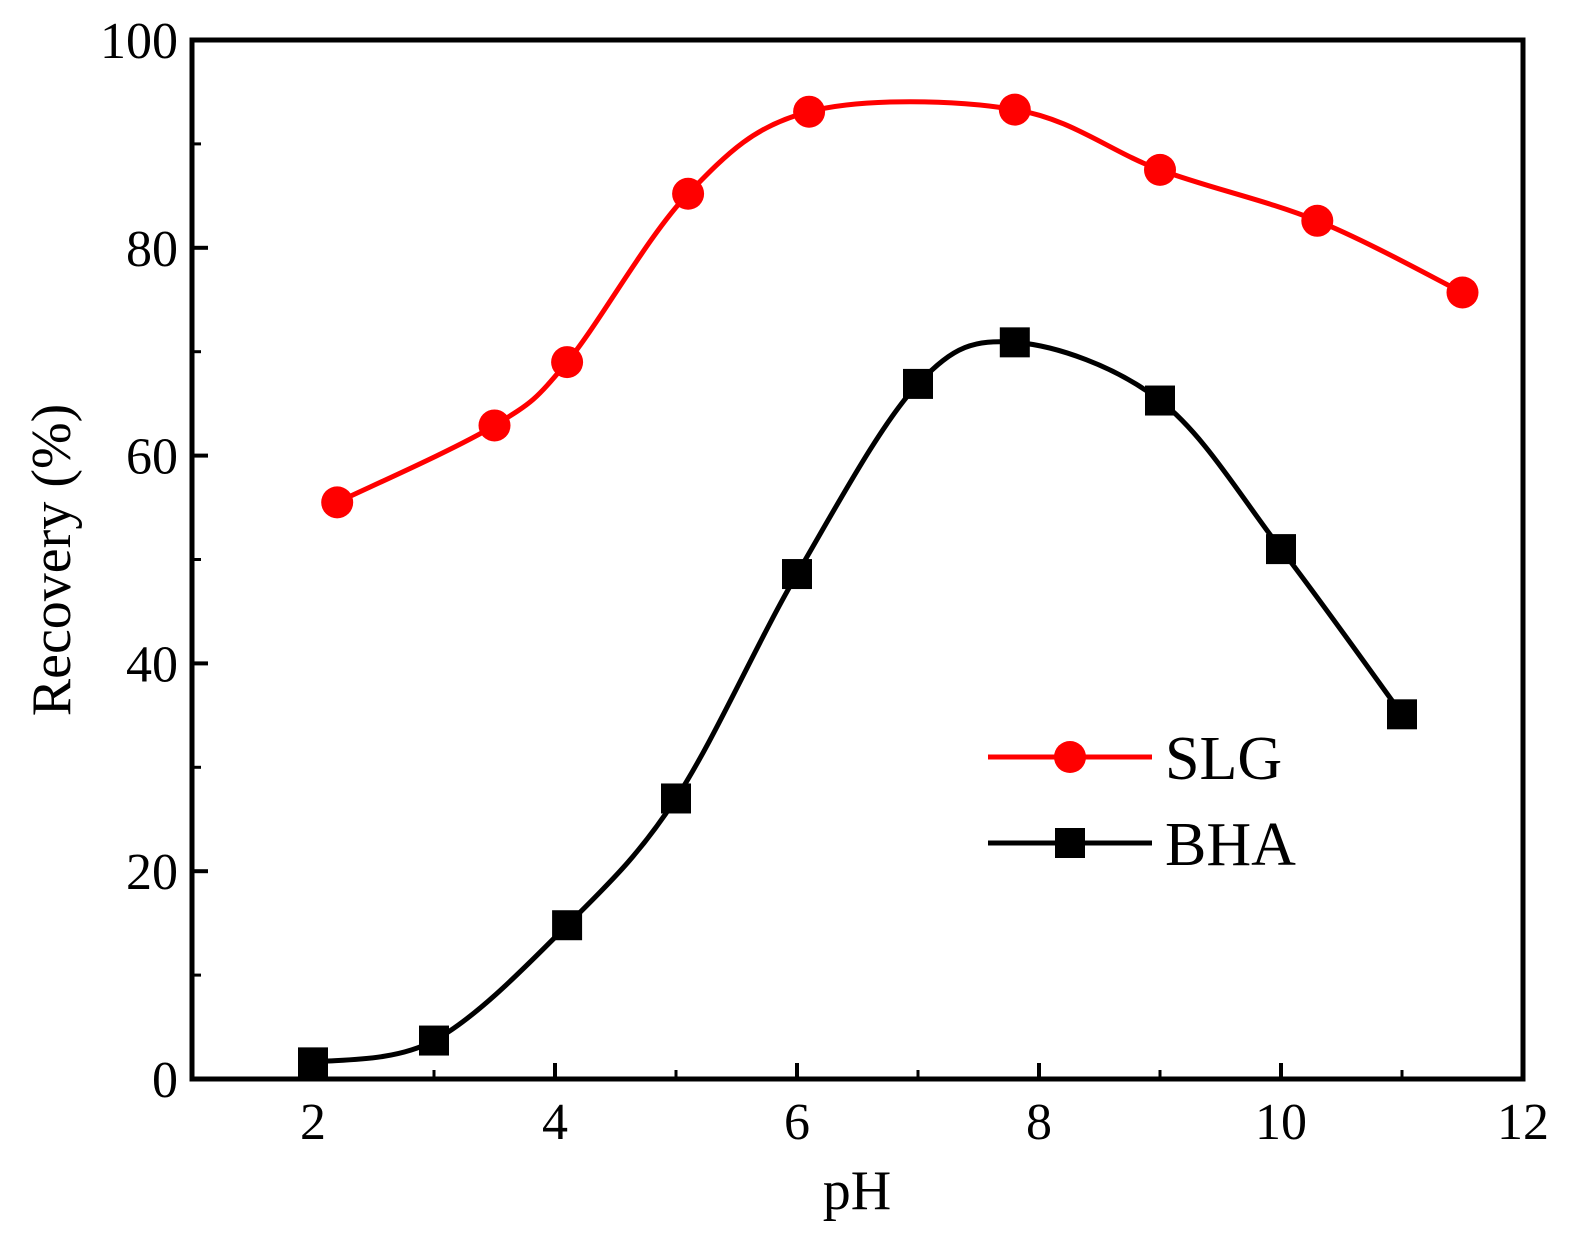 The height and width of the screenshot is (1246, 1574). Describe the element at coordinates (1070, 843) in the screenshot. I see `legend-marker-bha` at that location.